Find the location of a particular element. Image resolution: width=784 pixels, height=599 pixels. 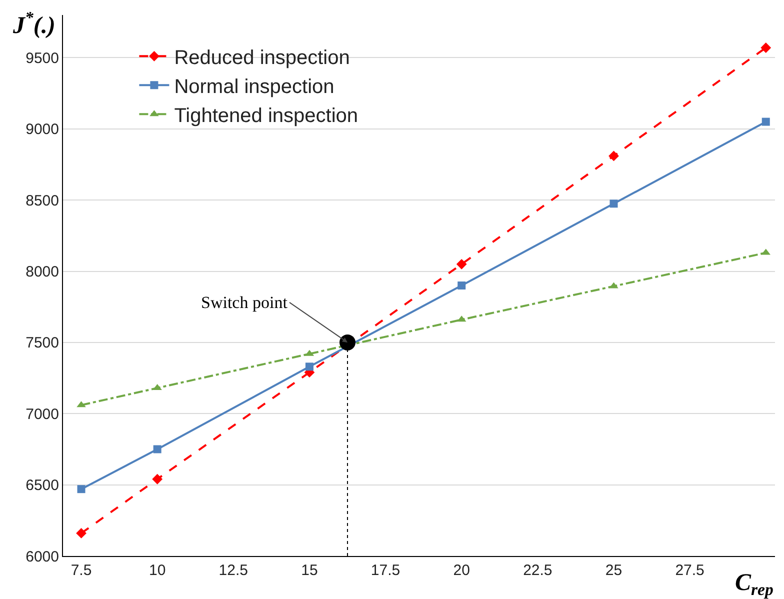

x-tick-label: 27.5 is located at coordinates (689, 570).